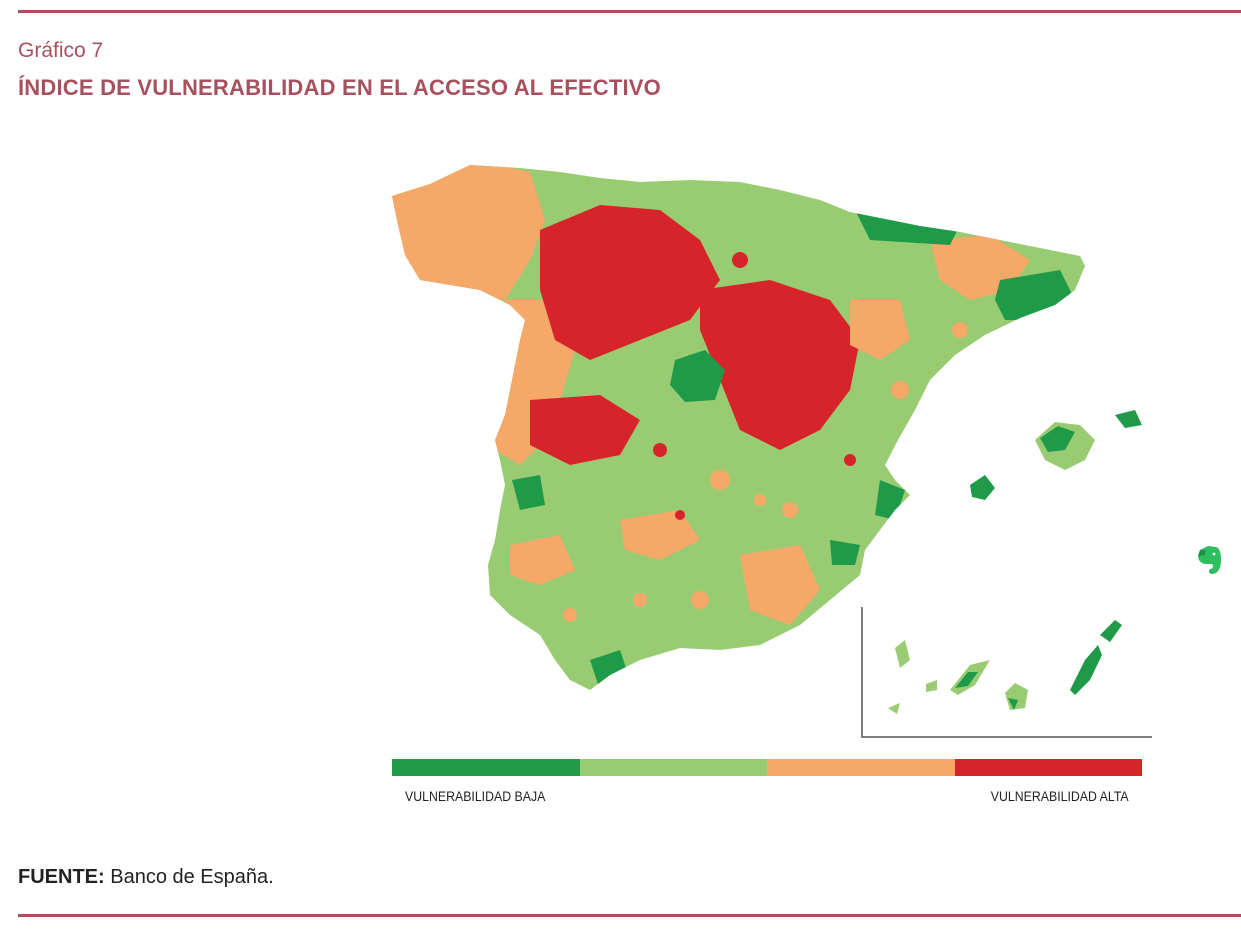  Describe the element at coordinates (660, 535) in the screenshot. I see `region-andalucia-east` at that location.